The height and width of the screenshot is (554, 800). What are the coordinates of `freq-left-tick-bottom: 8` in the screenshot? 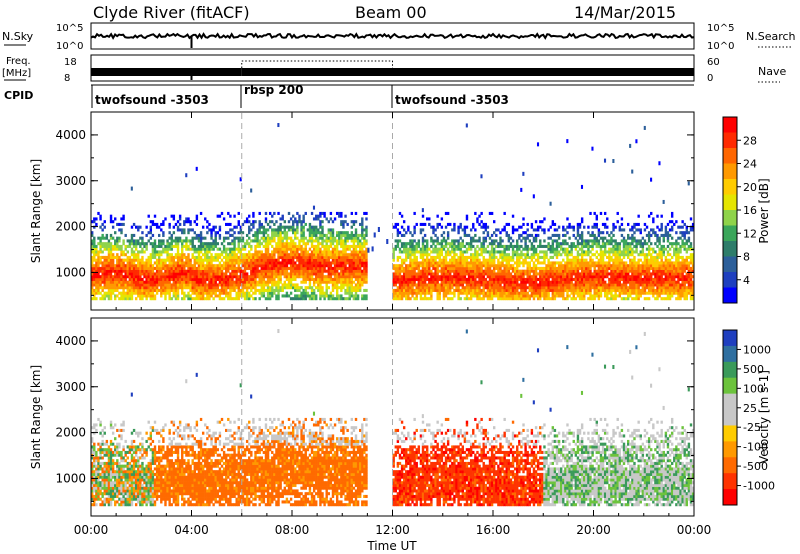 It's located at (67, 78).